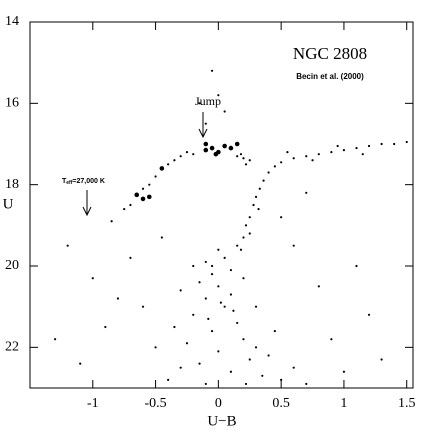 Image resolution: width=436 pixels, height=435 pixels. Describe the element at coordinates (87, 211) in the screenshot. I see `teff-arrowhead` at that location.